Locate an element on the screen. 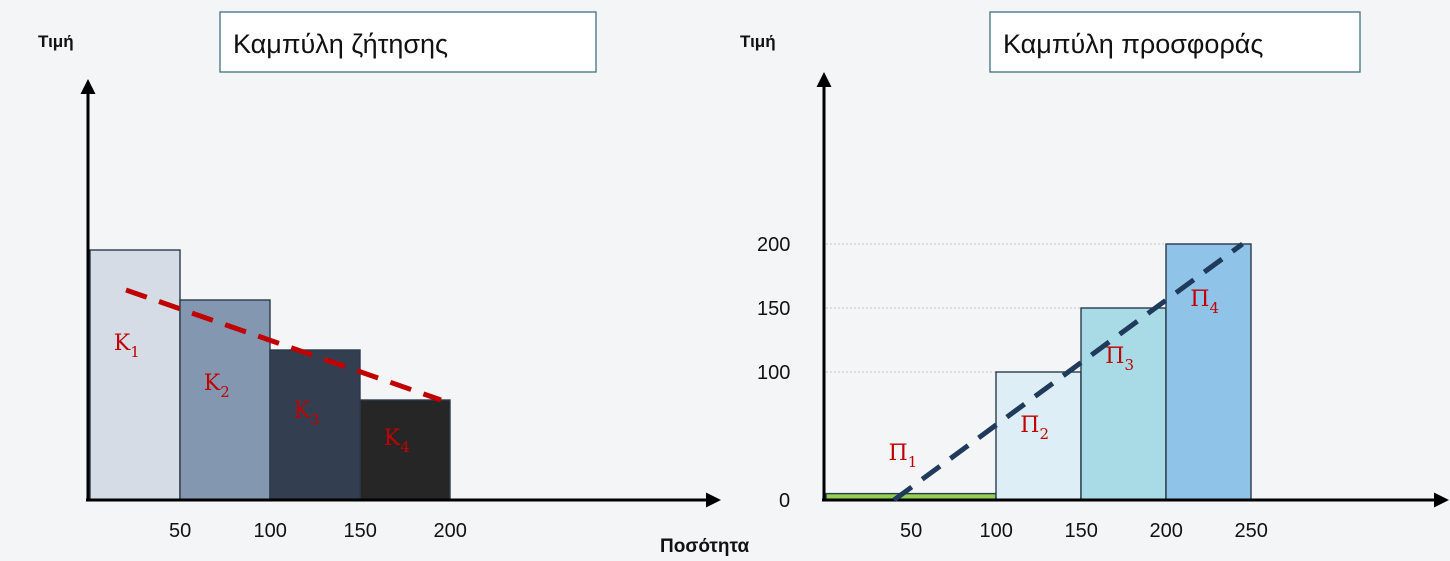 Image resolution: width=1450 pixels, height=561 pixels. demand-bar-label-4: K4 is located at coordinates (397, 441).